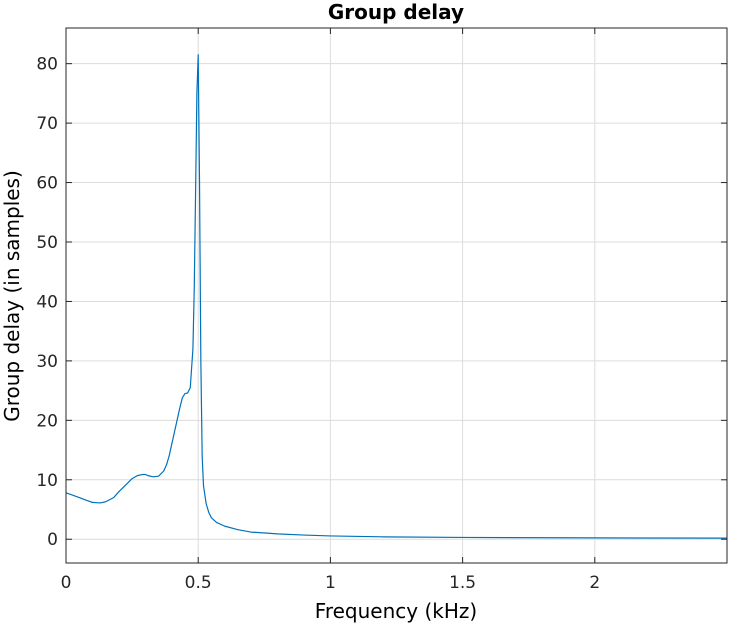 This screenshot has width=730, height=626. I want to click on y-tick-label: 60, so click(47, 184).